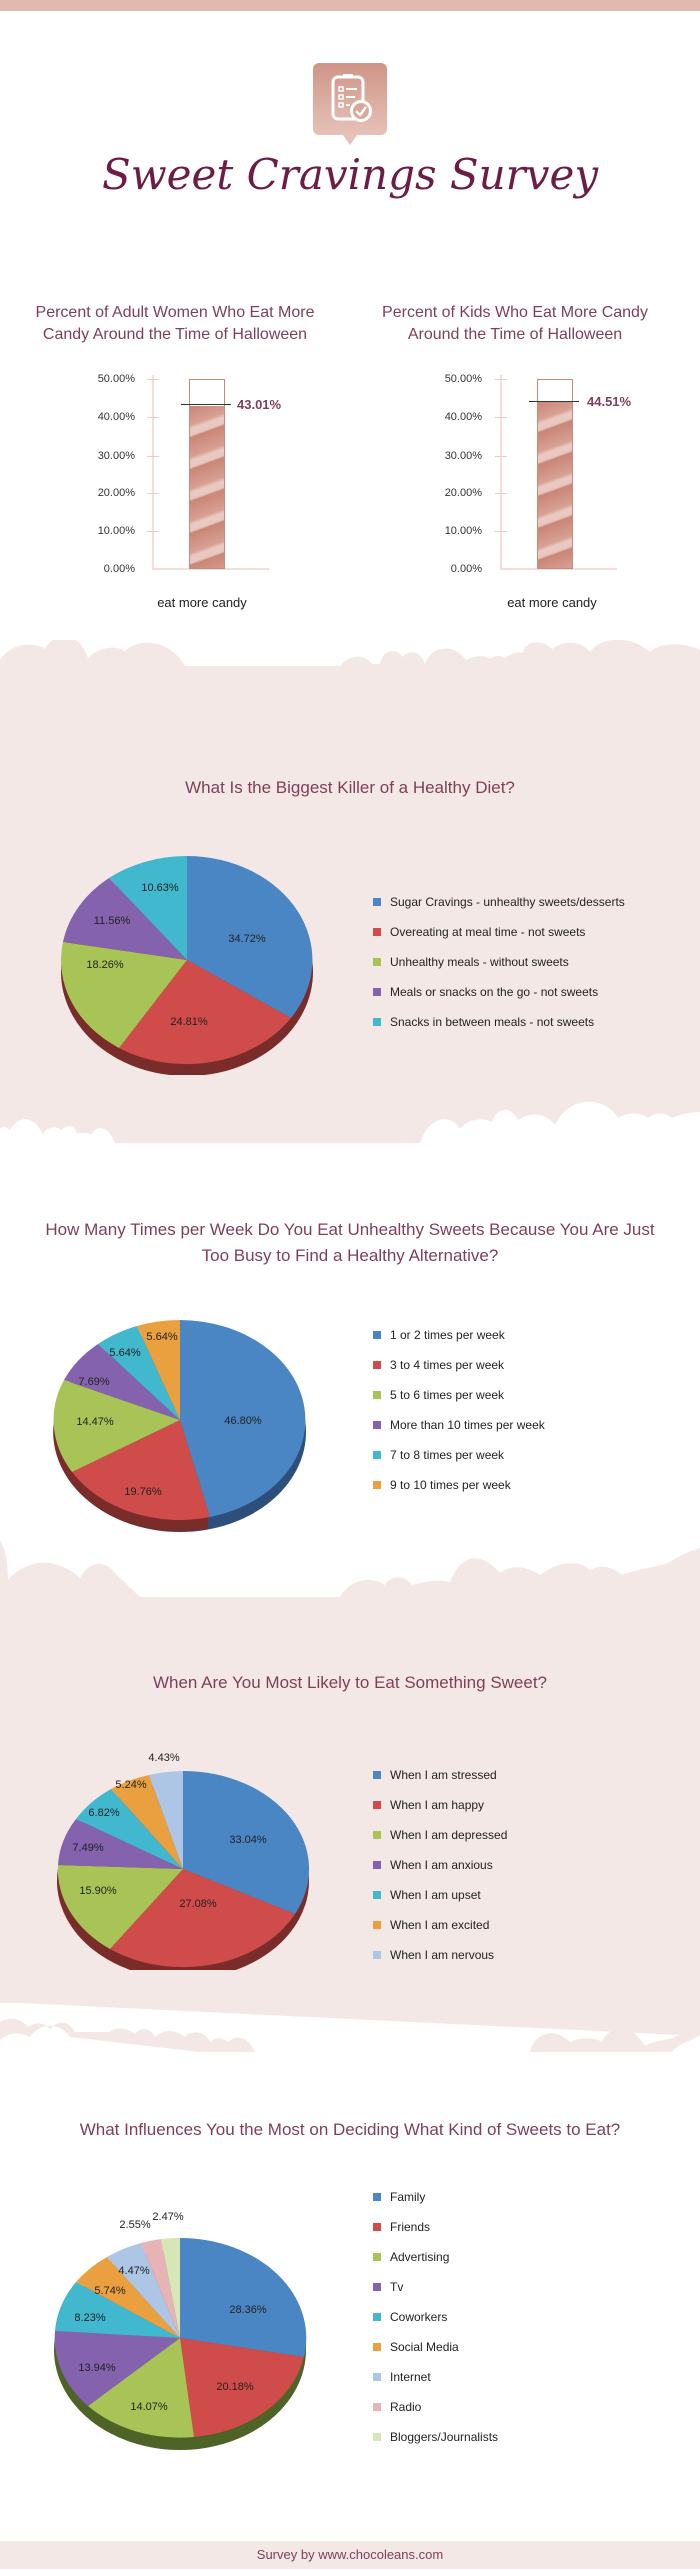 The height and width of the screenshot is (2569, 700). I want to click on slice-label: 5.24%, so click(130, 1785).